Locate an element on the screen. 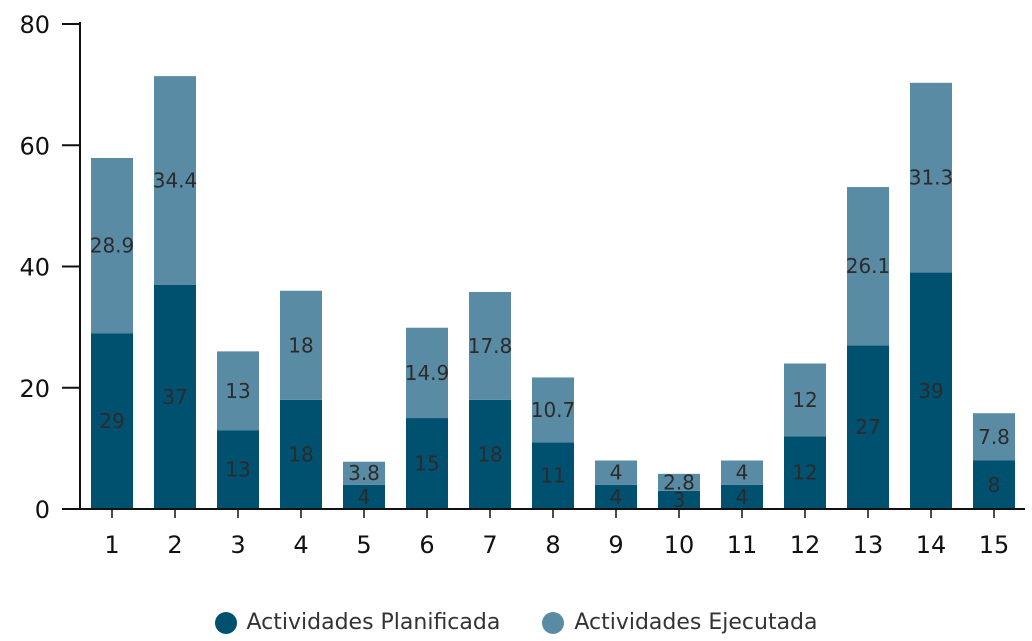 The height and width of the screenshot is (641, 1032). data-label-planificada-8: 11 is located at coordinates (552, 476).